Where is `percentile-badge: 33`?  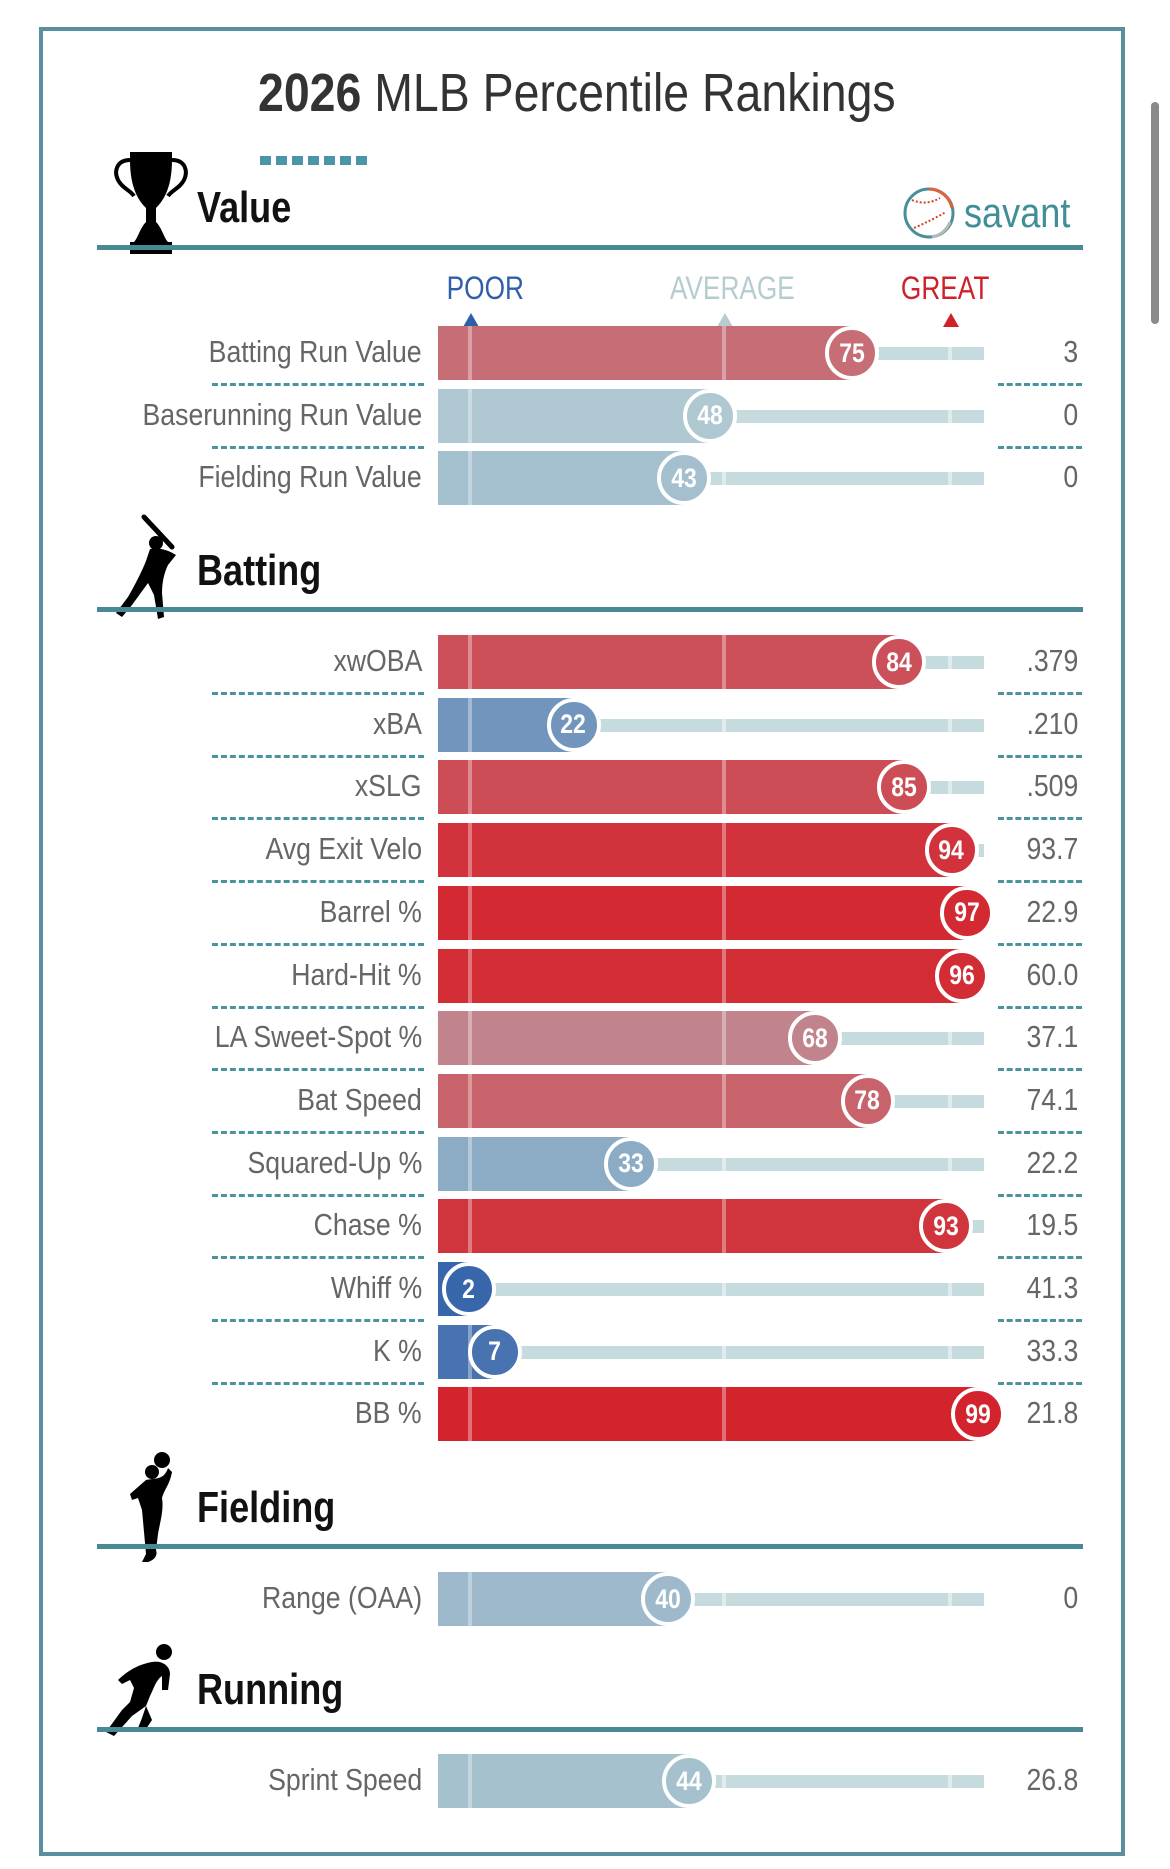 percentile-badge: 33 is located at coordinates (631, 1163).